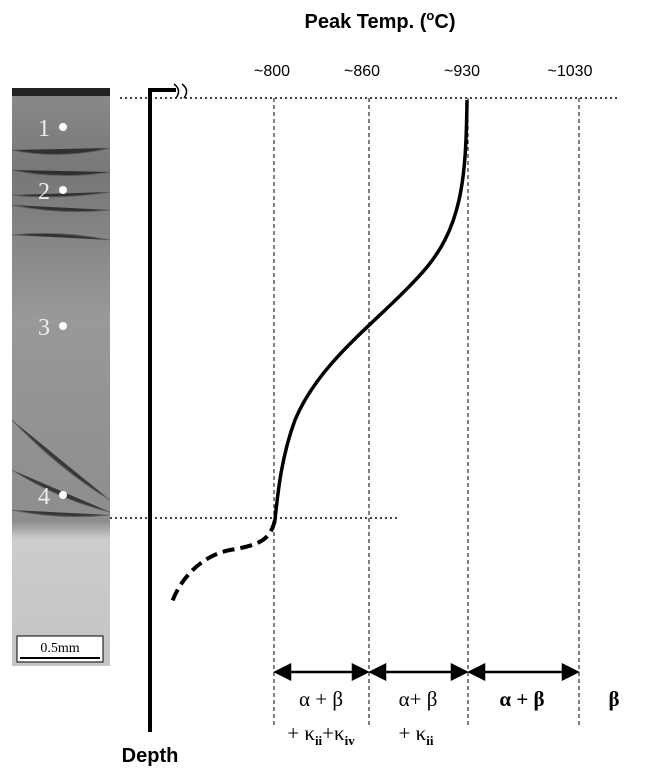  What do you see at coordinates (63, 311) in the screenshot?
I see `points` at bounding box center [63, 311].